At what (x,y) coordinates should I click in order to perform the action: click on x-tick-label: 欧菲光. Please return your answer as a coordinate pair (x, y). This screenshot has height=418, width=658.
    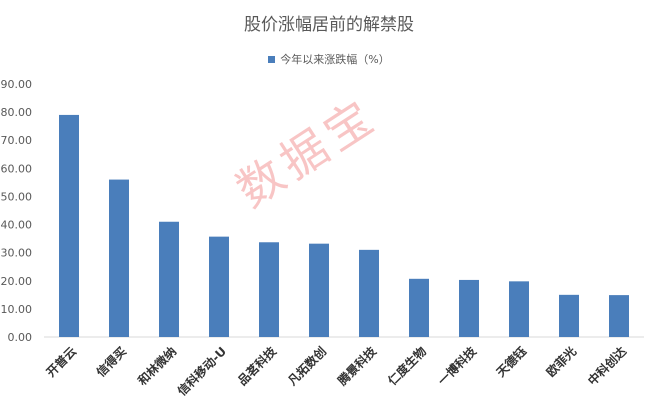
    Looking at the image, I should click on (561, 362).